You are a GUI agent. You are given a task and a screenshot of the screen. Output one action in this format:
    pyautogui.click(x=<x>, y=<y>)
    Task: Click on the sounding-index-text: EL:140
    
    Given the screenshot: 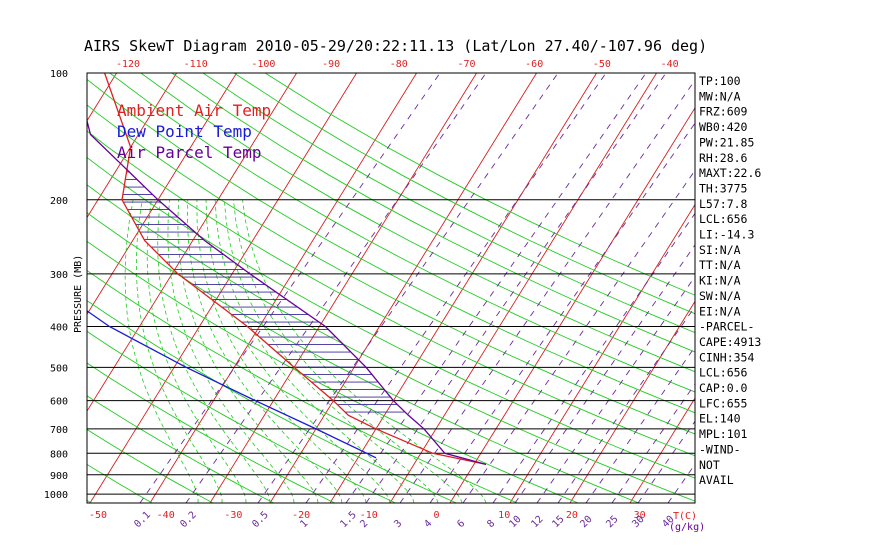 What is the action you would take?
    pyautogui.click(x=720, y=419)
    